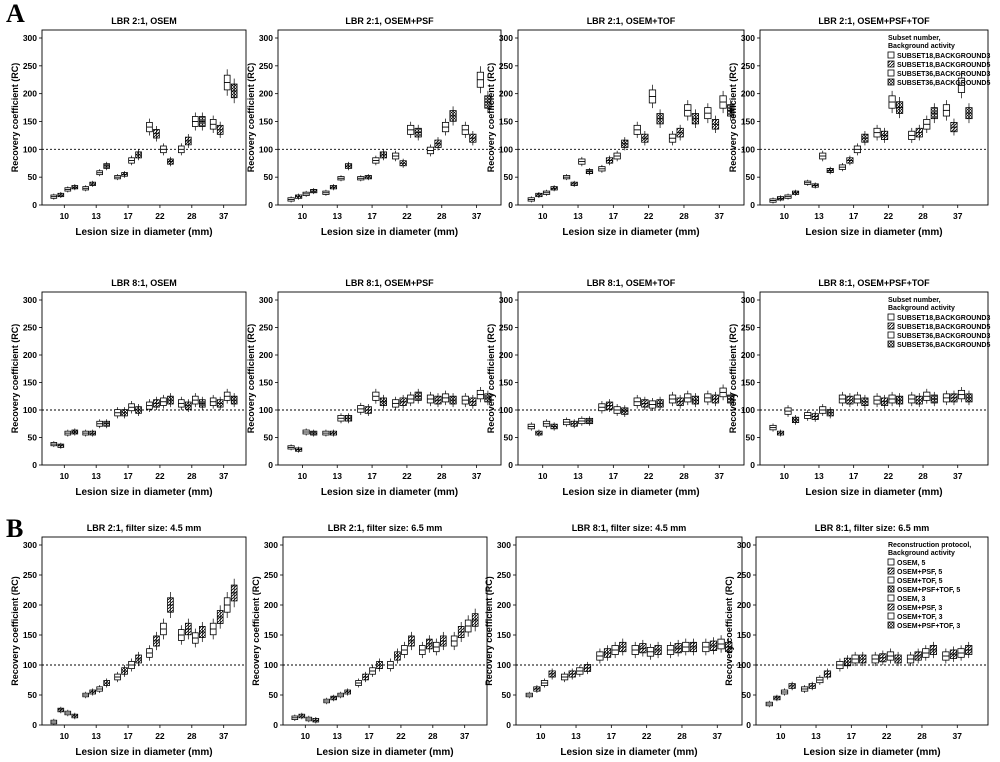  Describe the element at coordinates (943, 327) in the screenshot. I see `legend-label: SUBSET18,BACKGROUND5` at that location.